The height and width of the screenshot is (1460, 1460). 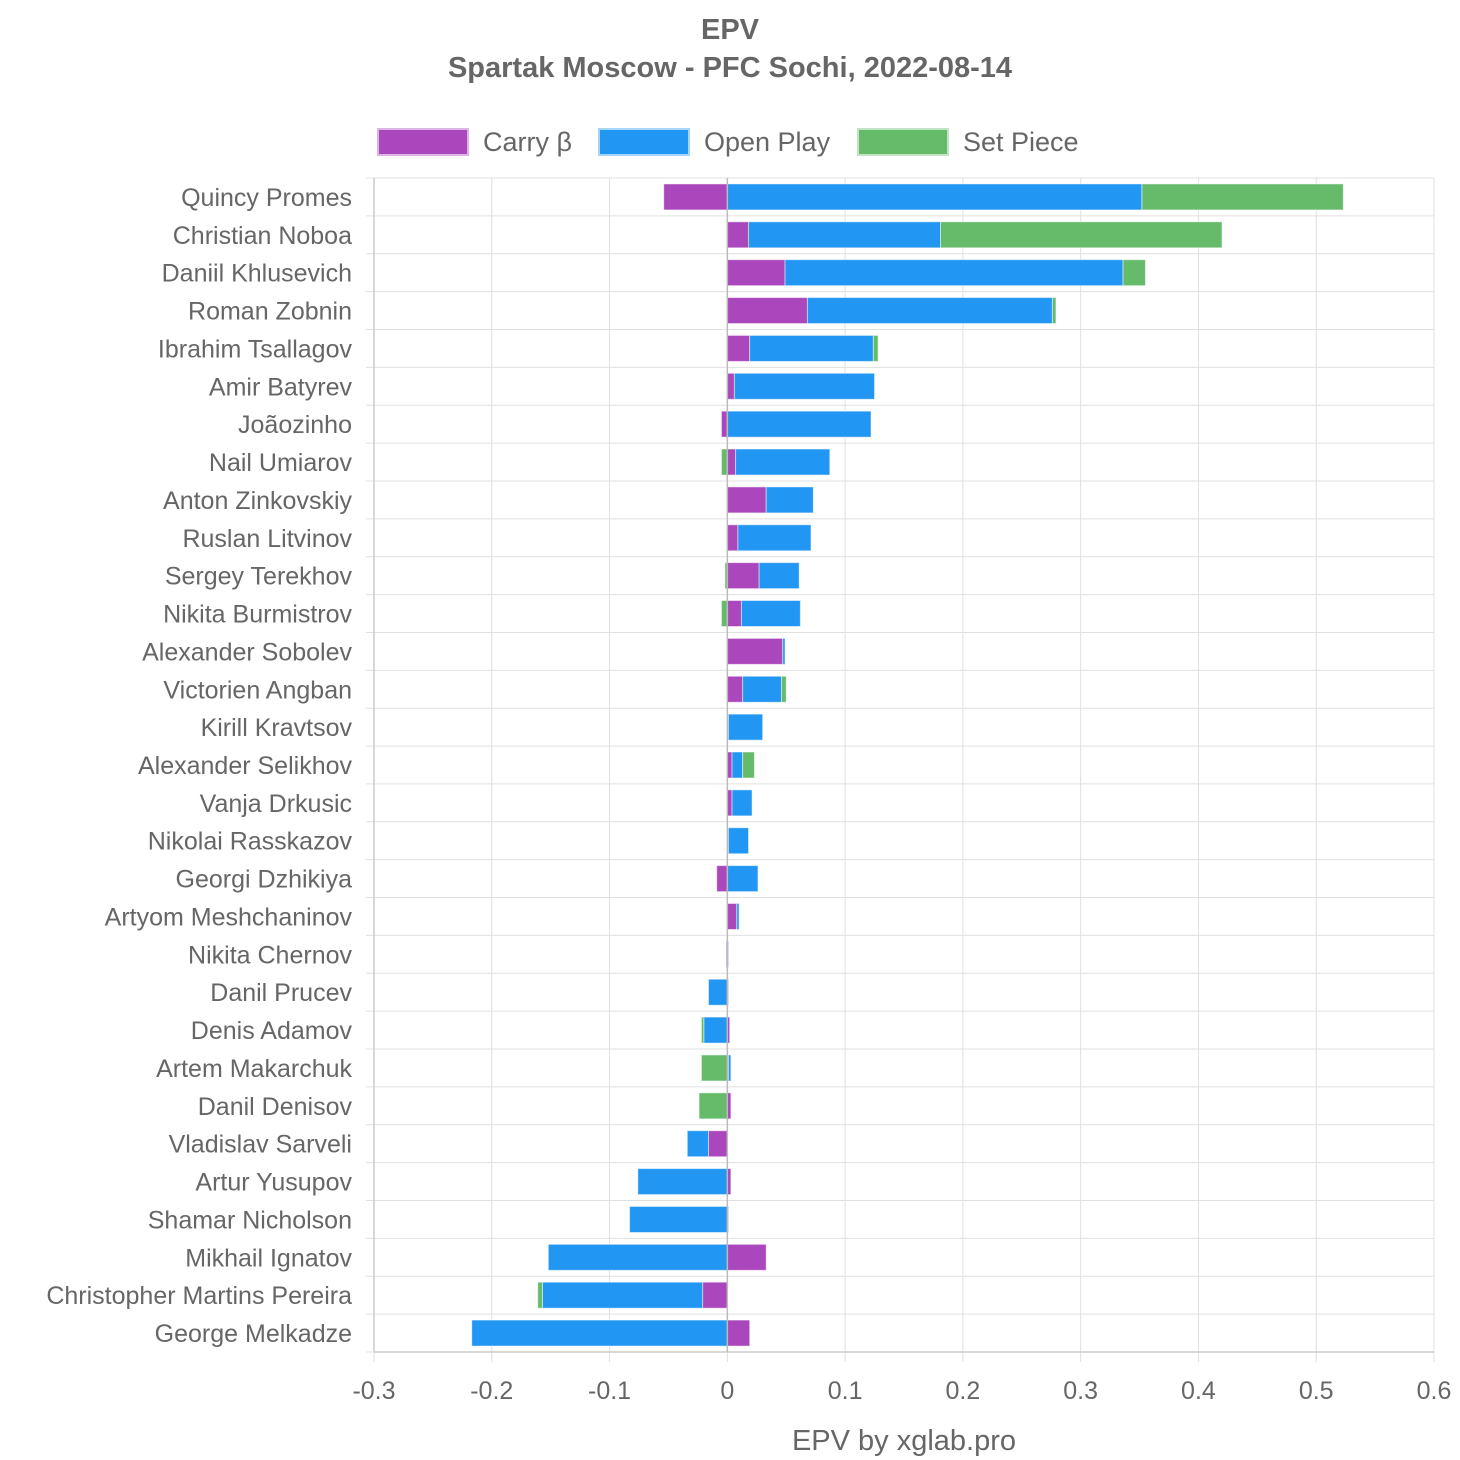 What do you see at coordinates (270, 955) in the screenshot?
I see `y-tick-label: Nikita Chernov` at bounding box center [270, 955].